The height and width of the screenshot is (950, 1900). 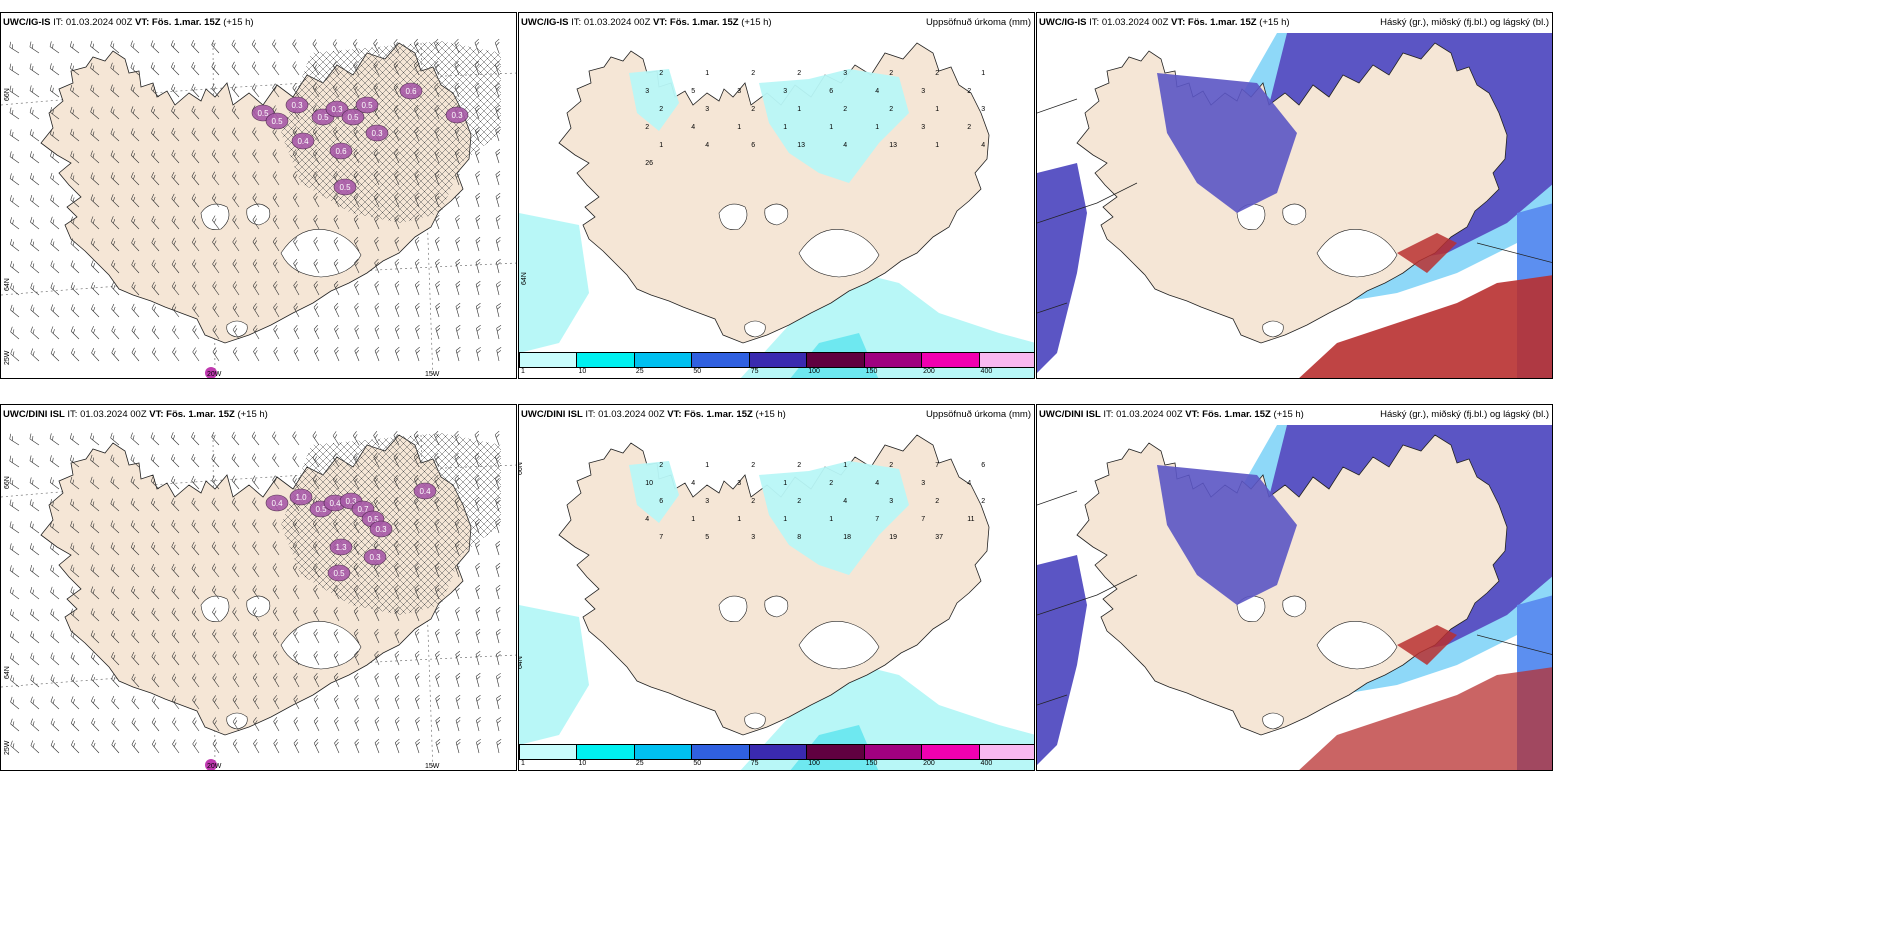 What do you see at coordinates (707, 145) in the screenshot?
I see `precip-value: 4` at bounding box center [707, 145].